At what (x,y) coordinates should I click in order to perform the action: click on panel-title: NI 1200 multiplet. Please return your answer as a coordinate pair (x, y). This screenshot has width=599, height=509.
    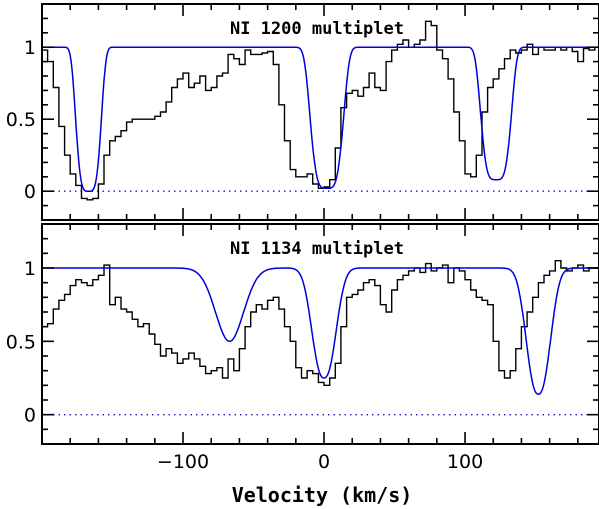
    Looking at the image, I should click on (317, 29).